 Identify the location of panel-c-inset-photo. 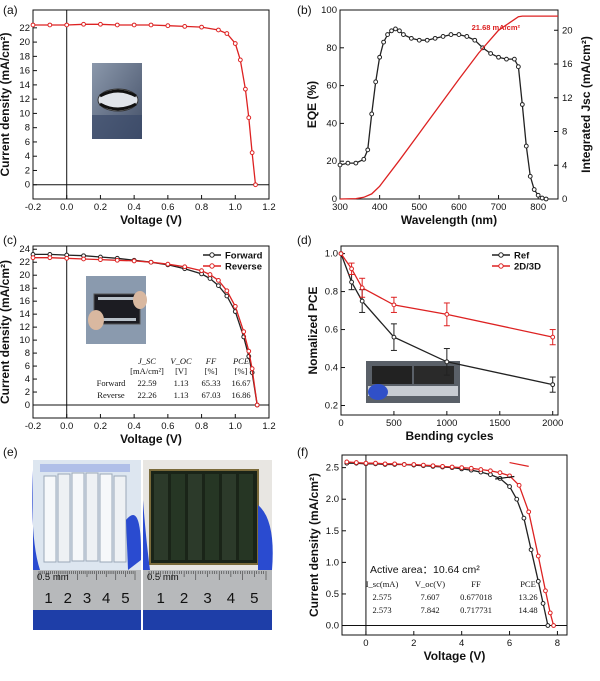
(116, 310).